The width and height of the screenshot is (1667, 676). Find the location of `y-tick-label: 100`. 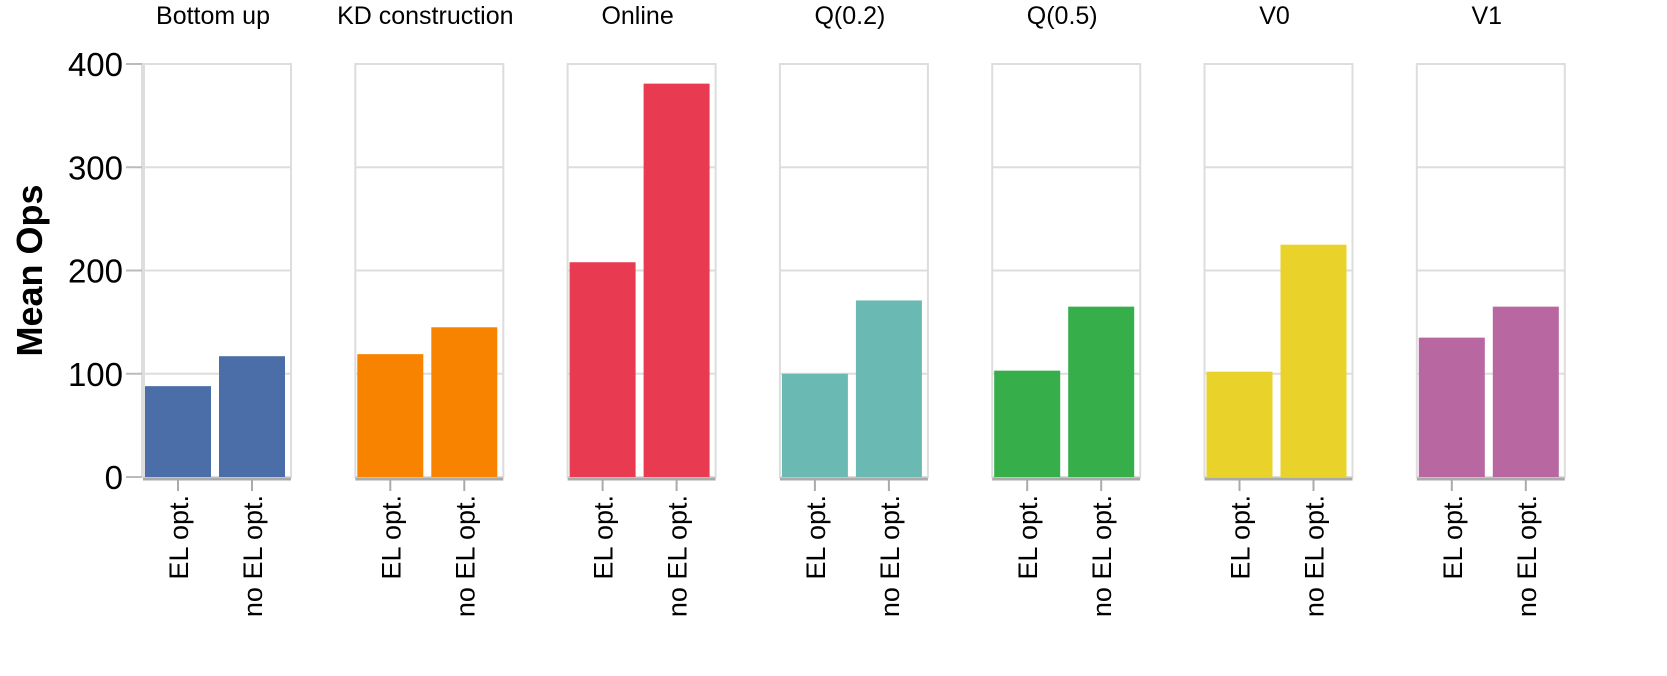

y-tick-label: 100 is located at coordinates (95, 374).